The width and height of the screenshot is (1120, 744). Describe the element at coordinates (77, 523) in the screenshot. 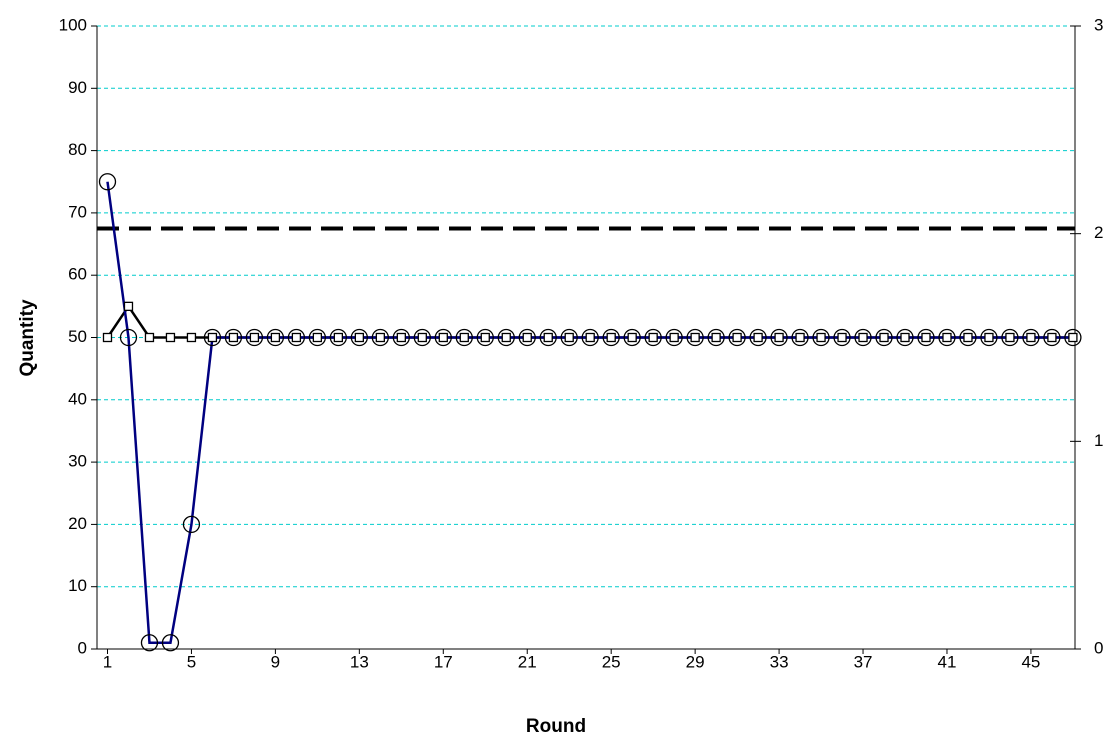

I see `y-tick-label: 20` at that location.